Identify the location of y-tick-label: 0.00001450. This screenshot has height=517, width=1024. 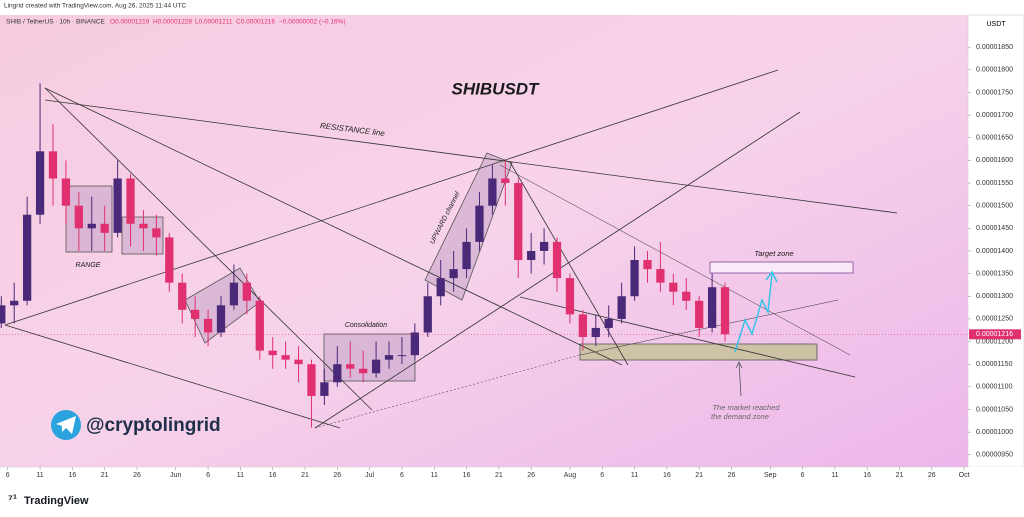
(994, 228).